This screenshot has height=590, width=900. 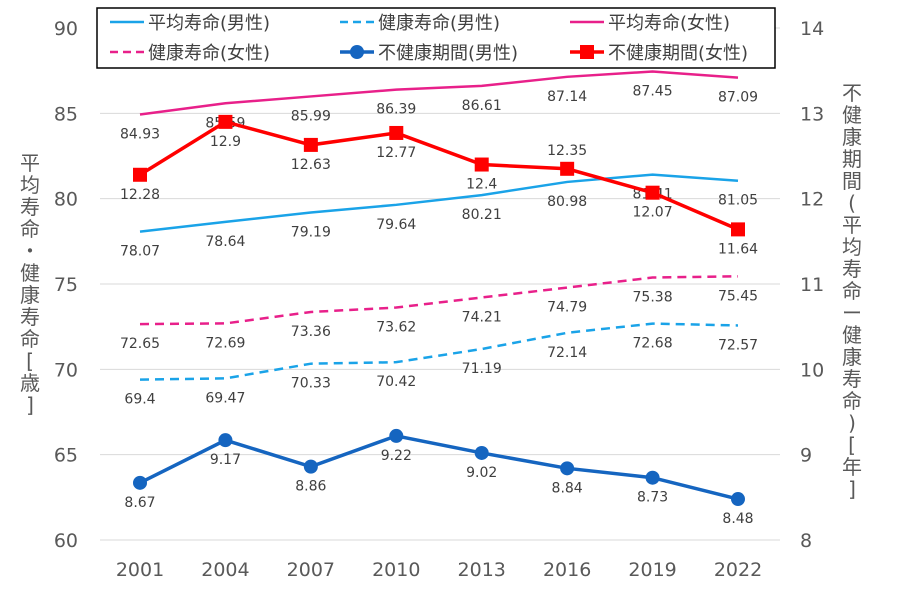 What do you see at coordinates (140, 195) in the screenshot?
I see `data-label: 12.28` at bounding box center [140, 195].